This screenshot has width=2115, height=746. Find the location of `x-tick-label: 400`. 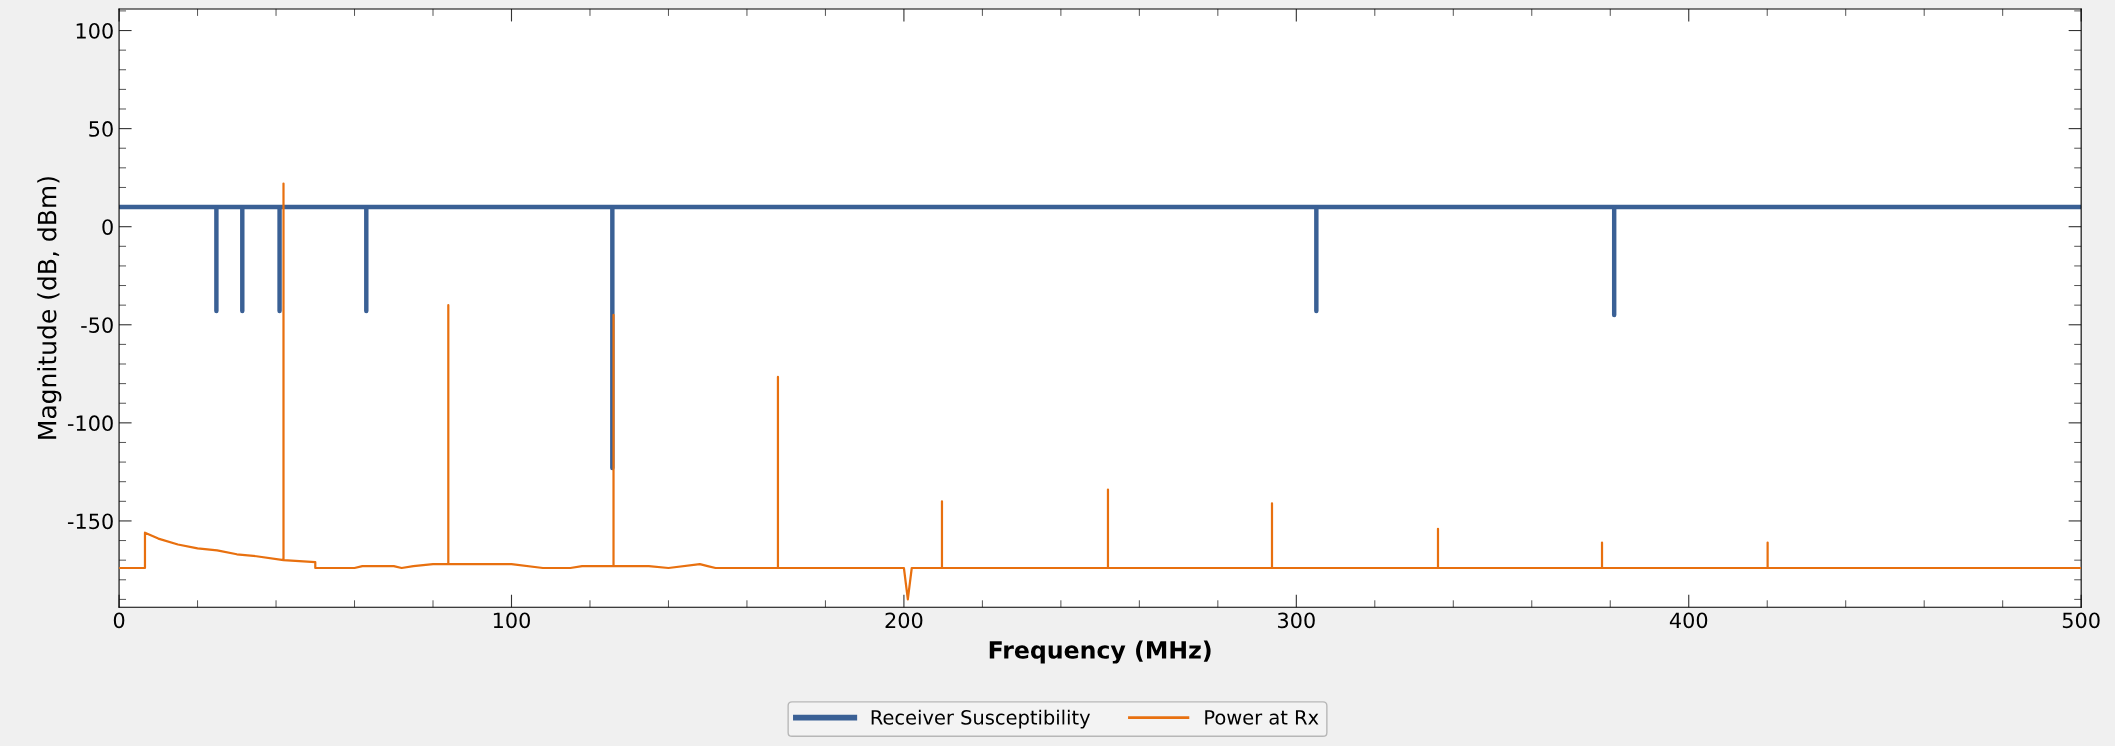

x-tick-label: 400 is located at coordinates (1688, 620).